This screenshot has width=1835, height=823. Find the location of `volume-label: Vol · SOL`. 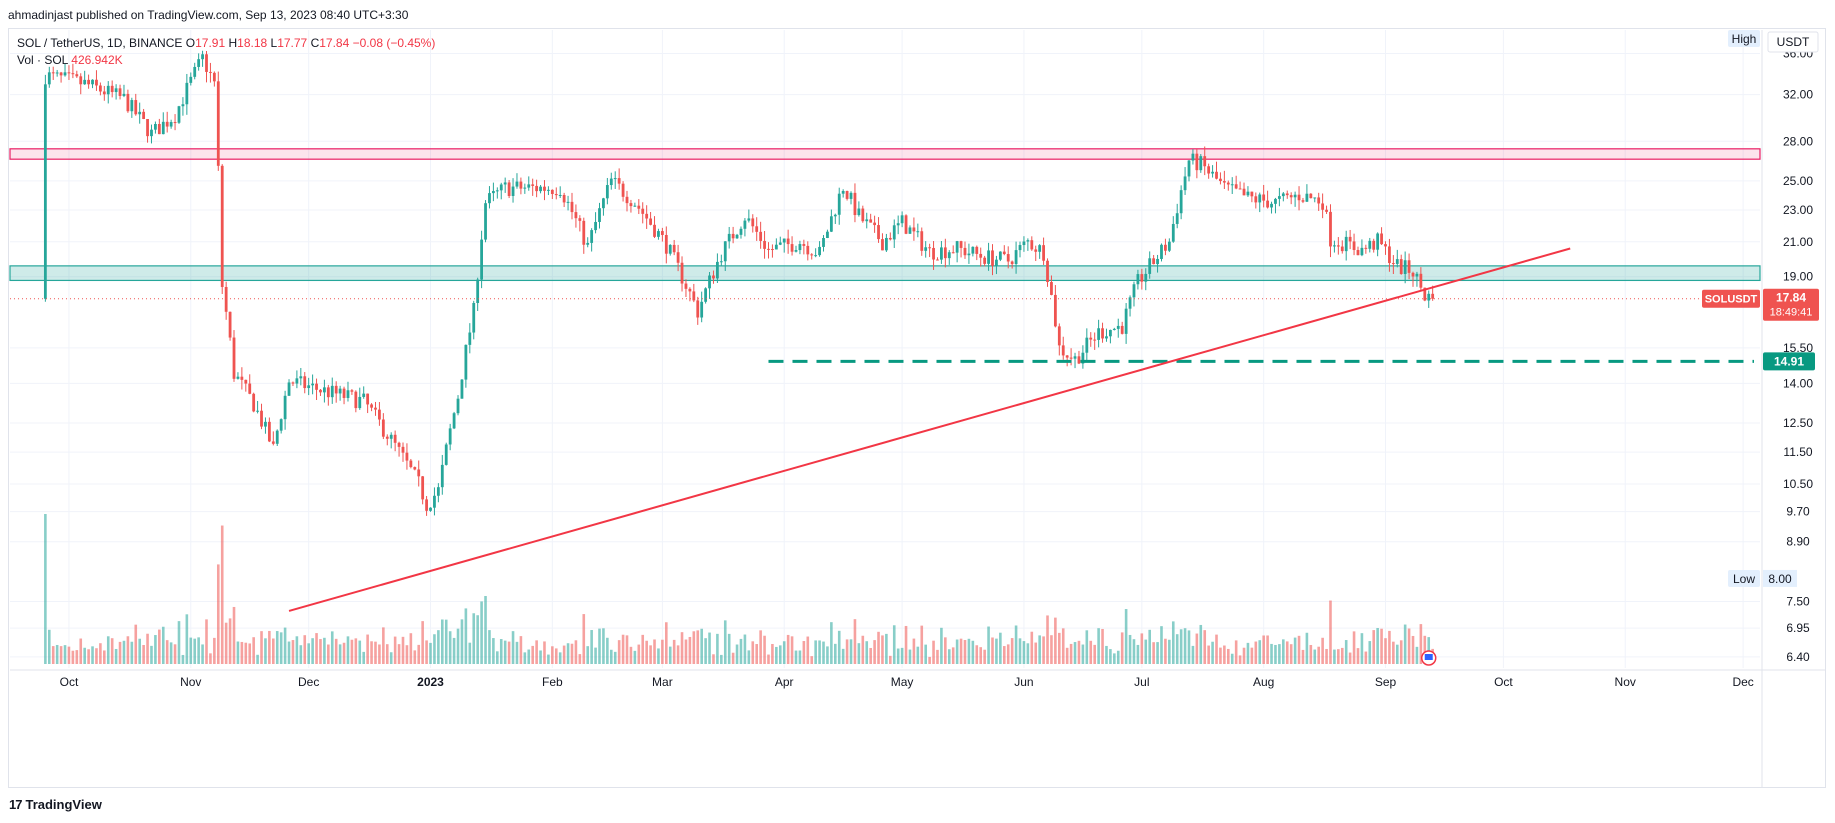

volume-label: Vol · SOL is located at coordinates (42, 60).